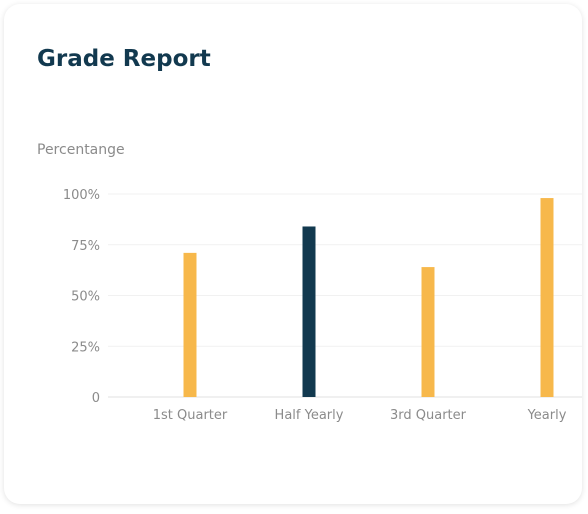  Describe the element at coordinates (85, 297) in the screenshot. I see `y-tick-label: 50%` at that location.